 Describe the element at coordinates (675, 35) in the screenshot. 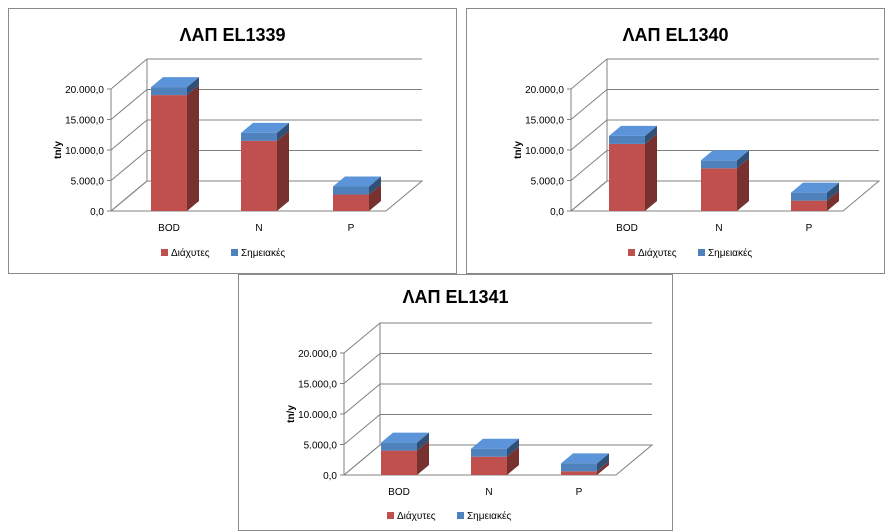

I see `chart-title: ΛΑΠ EL1340` at that location.